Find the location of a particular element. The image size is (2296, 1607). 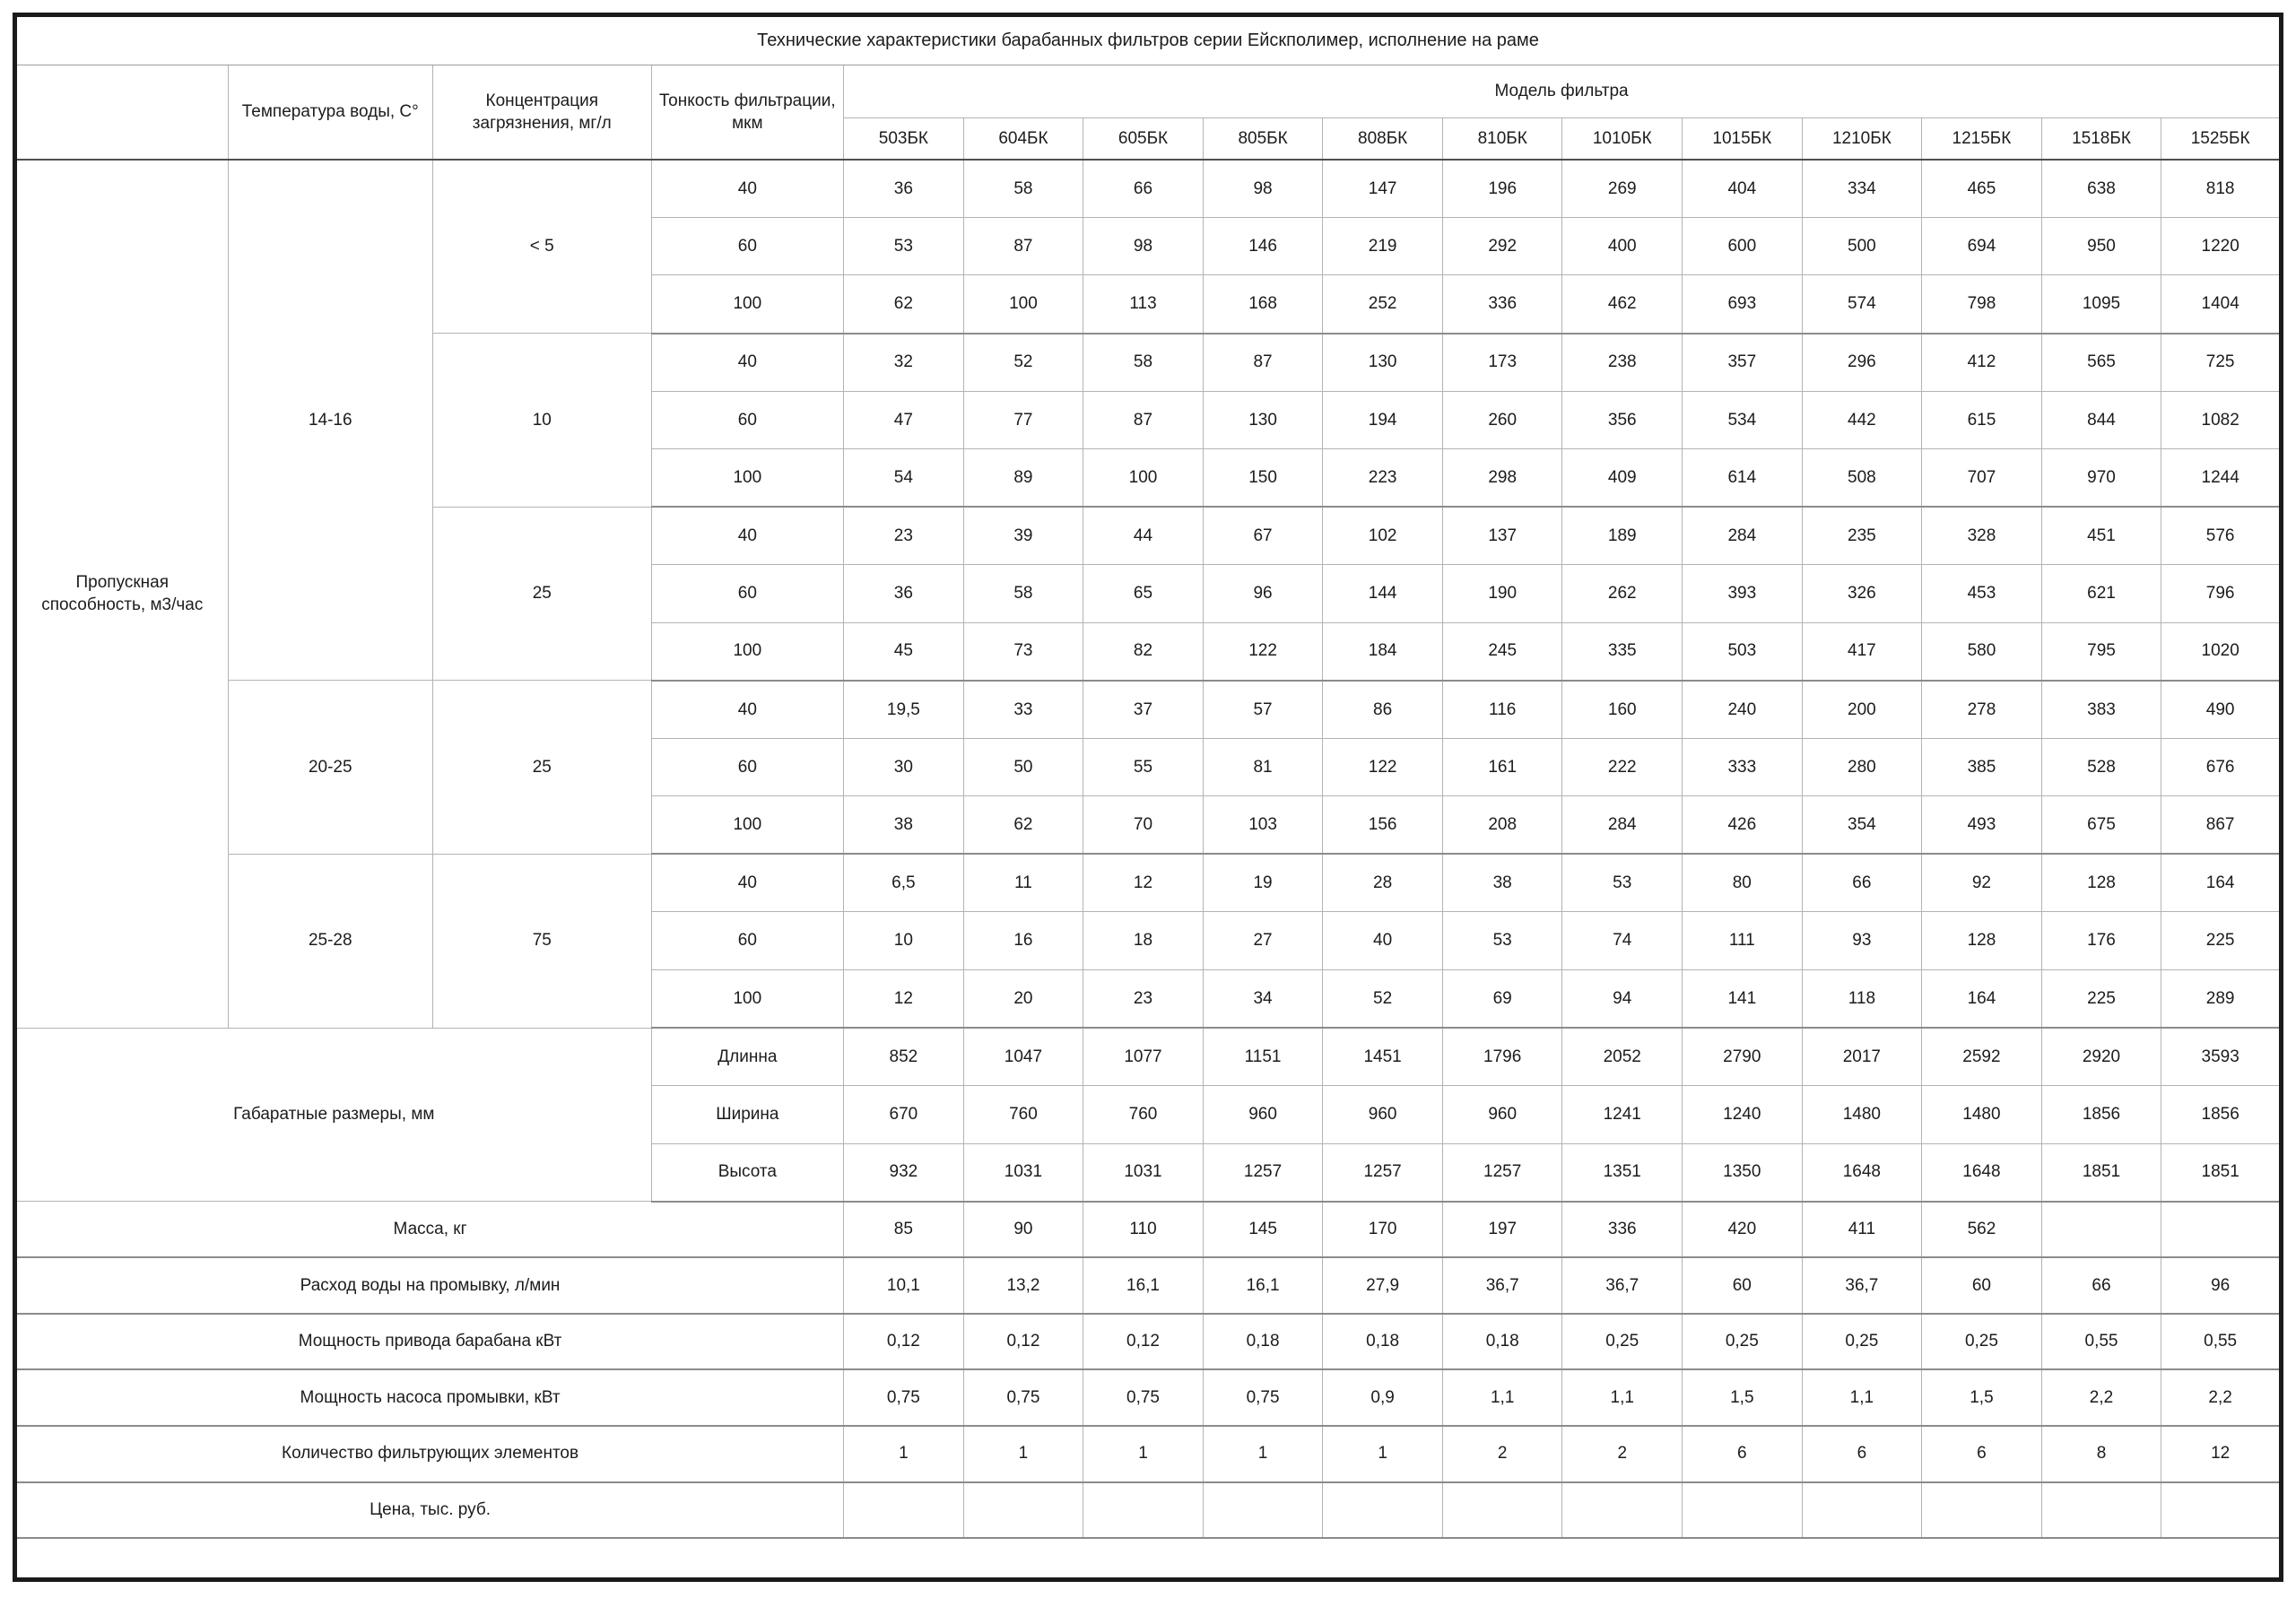

throughput-value-cell: 1095 is located at coordinates (2101, 304).